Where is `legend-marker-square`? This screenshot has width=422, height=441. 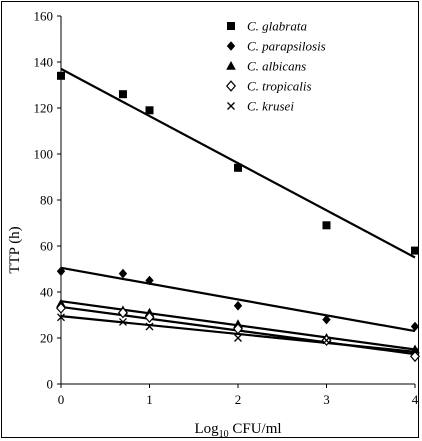 legend-marker-square is located at coordinates (231, 26).